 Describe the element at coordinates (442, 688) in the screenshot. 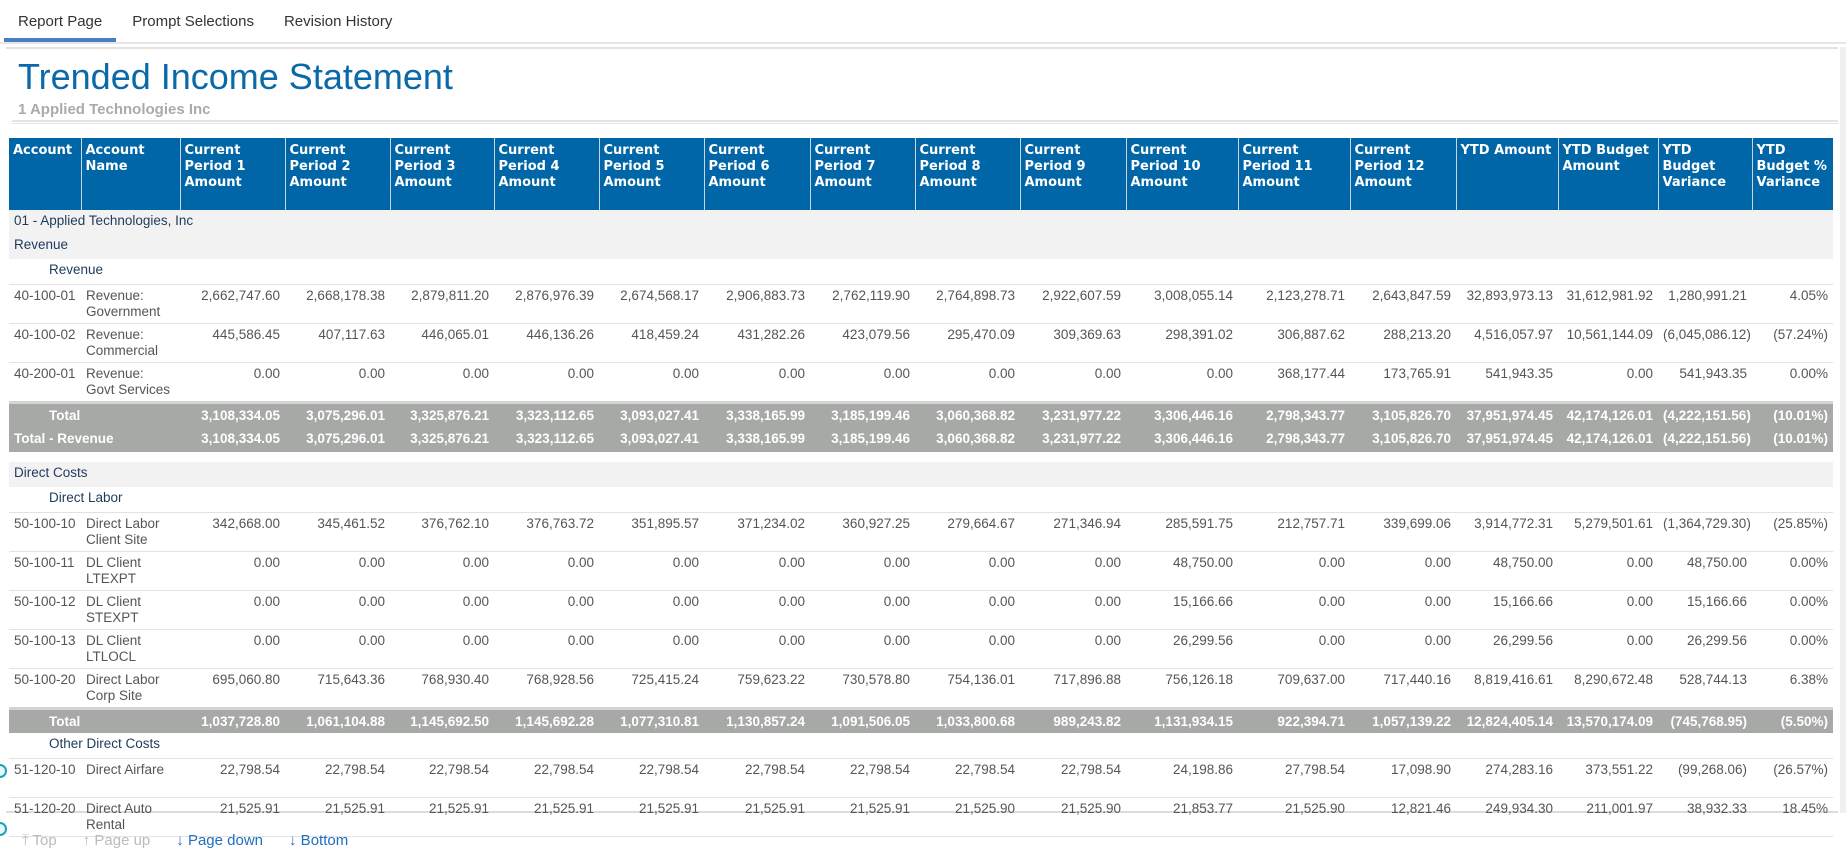

I see `amount-cell: 768,930.40` at that location.